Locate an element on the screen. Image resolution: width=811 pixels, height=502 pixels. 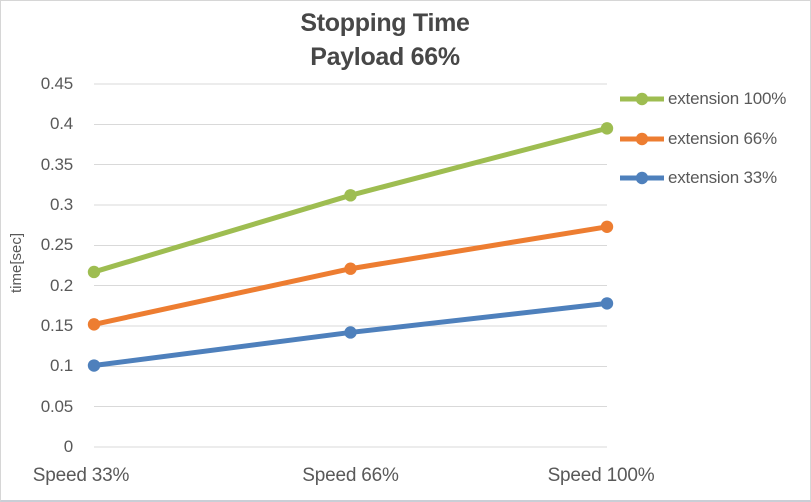
legend-item: extension 100% is located at coordinates (702, 99).